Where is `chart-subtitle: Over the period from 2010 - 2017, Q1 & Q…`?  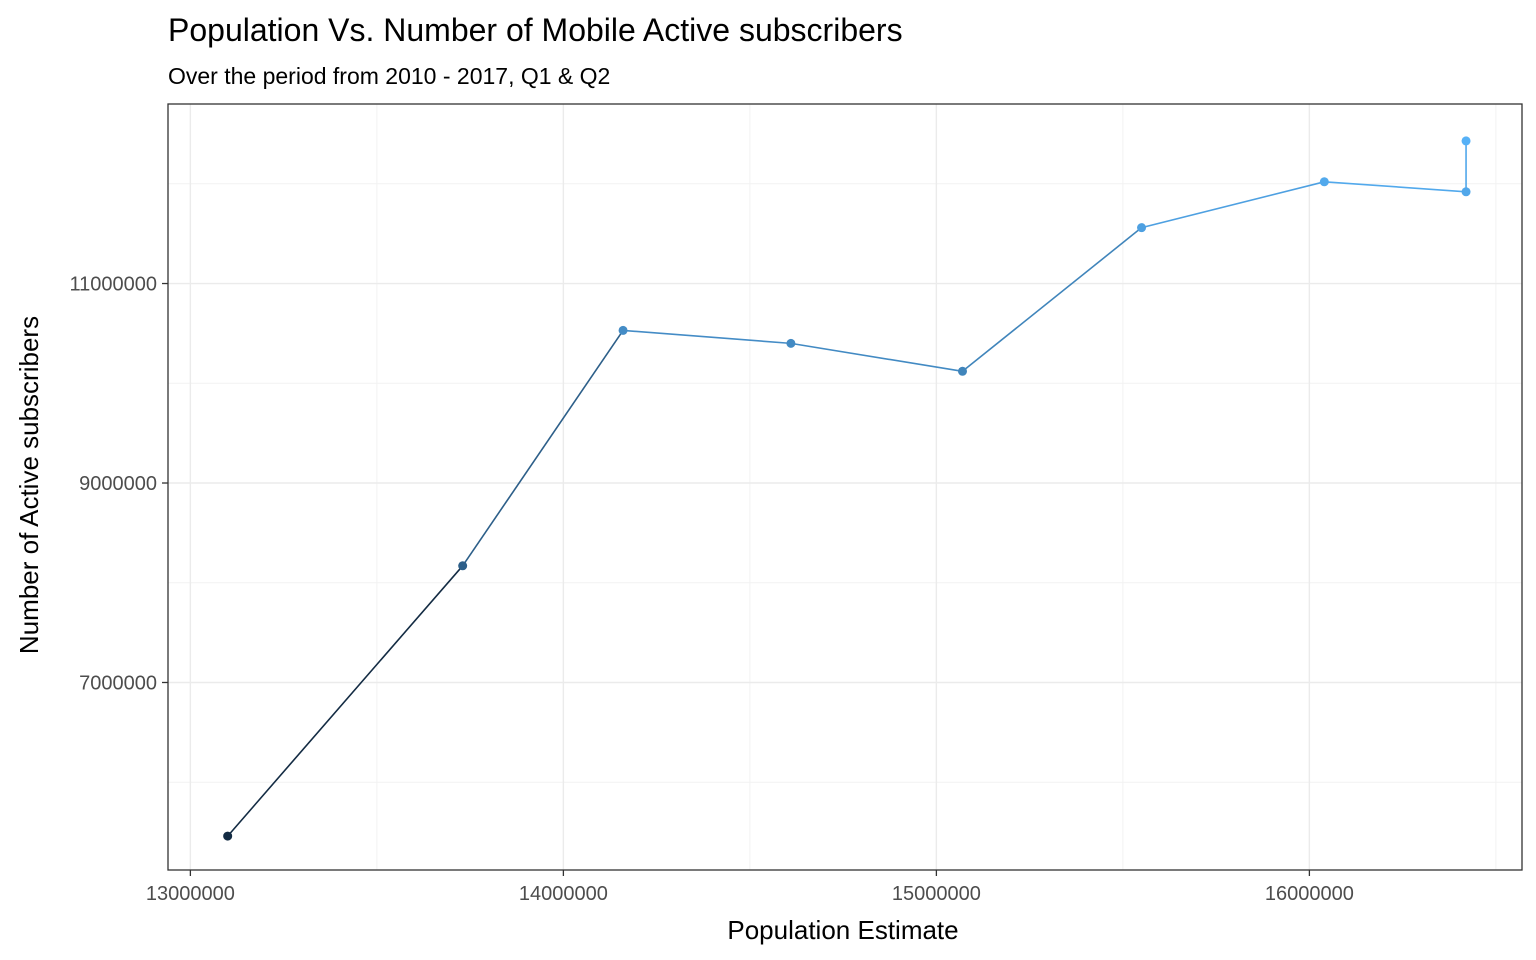
chart-subtitle: Over the period from 2010 - 2017, Q1 & Q… is located at coordinates (389, 76).